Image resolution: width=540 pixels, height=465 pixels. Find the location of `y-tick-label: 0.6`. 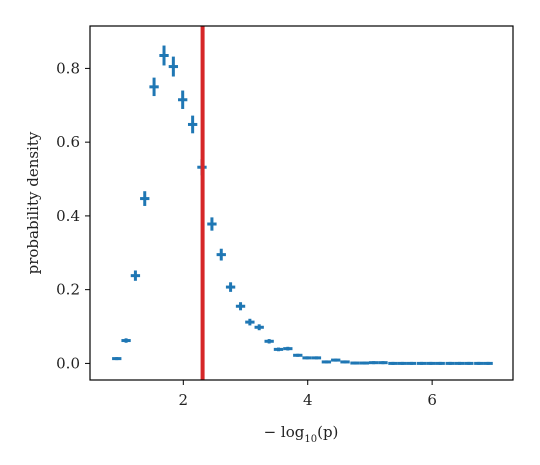

y-tick-label: 0.6 is located at coordinates (68, 142).